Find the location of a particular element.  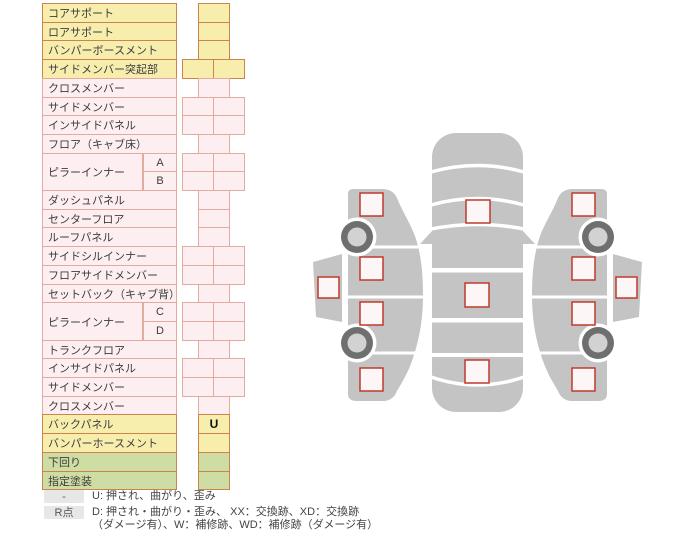

part-label: フロアサイドメンバー is located at coordinates (109, 275).